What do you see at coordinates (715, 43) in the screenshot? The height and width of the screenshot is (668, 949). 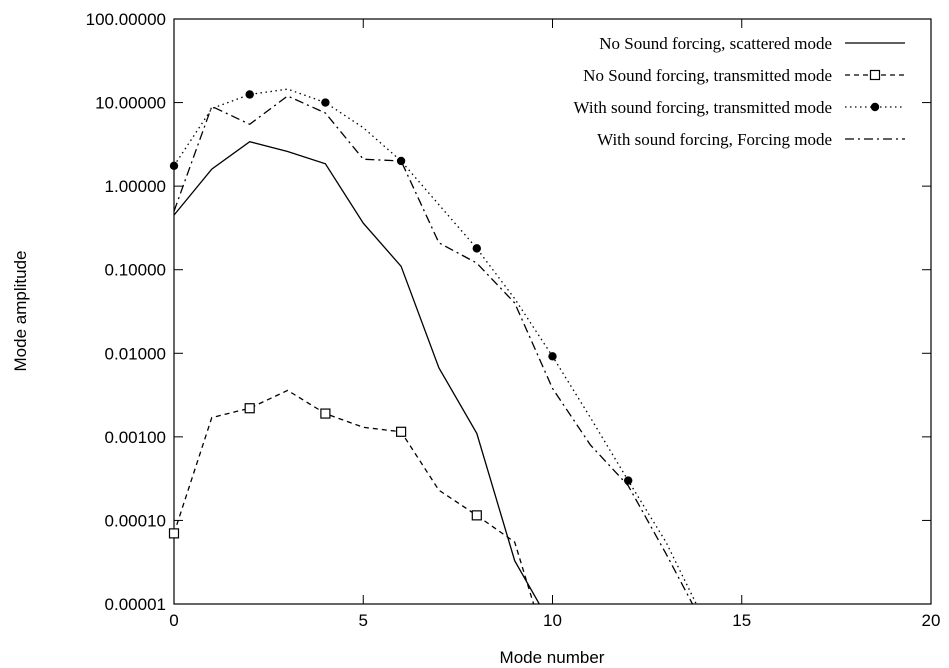 I see `legend-label: No Sound forcing, scattered mode` at bounding box center [715, 43].